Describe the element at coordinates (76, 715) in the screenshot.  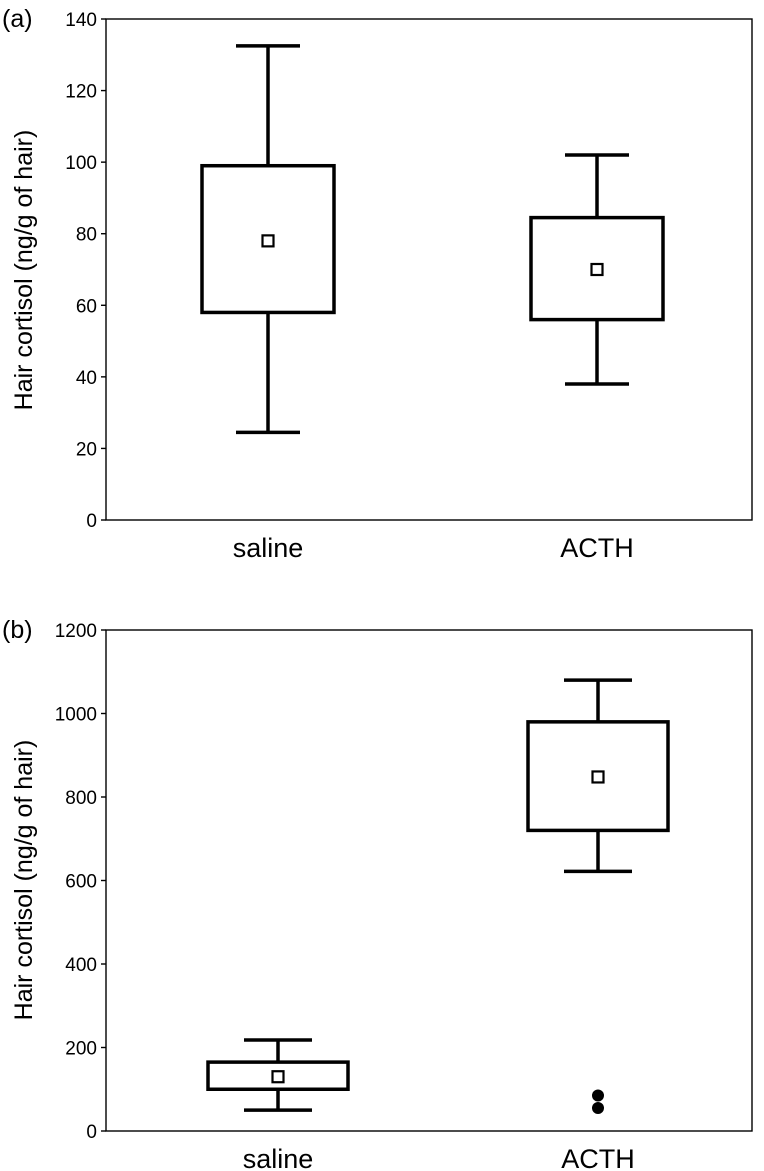
I see `y-tick-label: 1000` at that location.